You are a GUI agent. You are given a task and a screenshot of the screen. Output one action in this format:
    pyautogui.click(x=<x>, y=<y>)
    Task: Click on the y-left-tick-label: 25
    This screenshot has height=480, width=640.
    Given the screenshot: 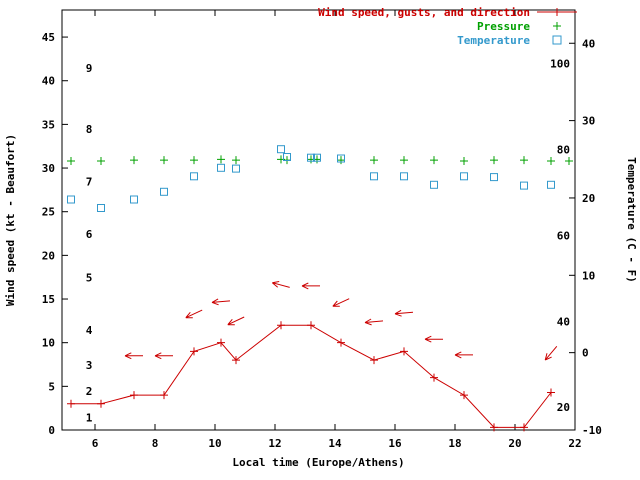 What is the action you would take?
    pyautogui.click(x=48, y=212)
    